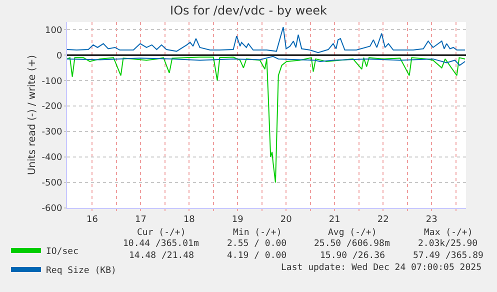  Describe the element at coordinates (189, 219) in the screenshot. I see `x-tick-label: 18` at that location.